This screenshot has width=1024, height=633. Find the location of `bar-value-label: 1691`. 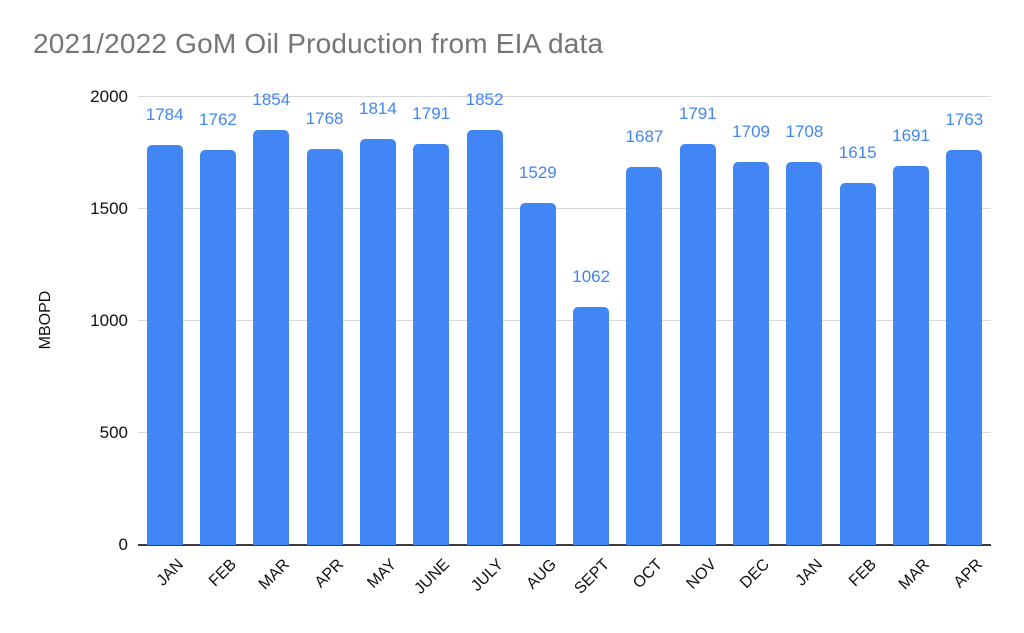

bar-value-label: 1691 is located at coordinates (911, 136).